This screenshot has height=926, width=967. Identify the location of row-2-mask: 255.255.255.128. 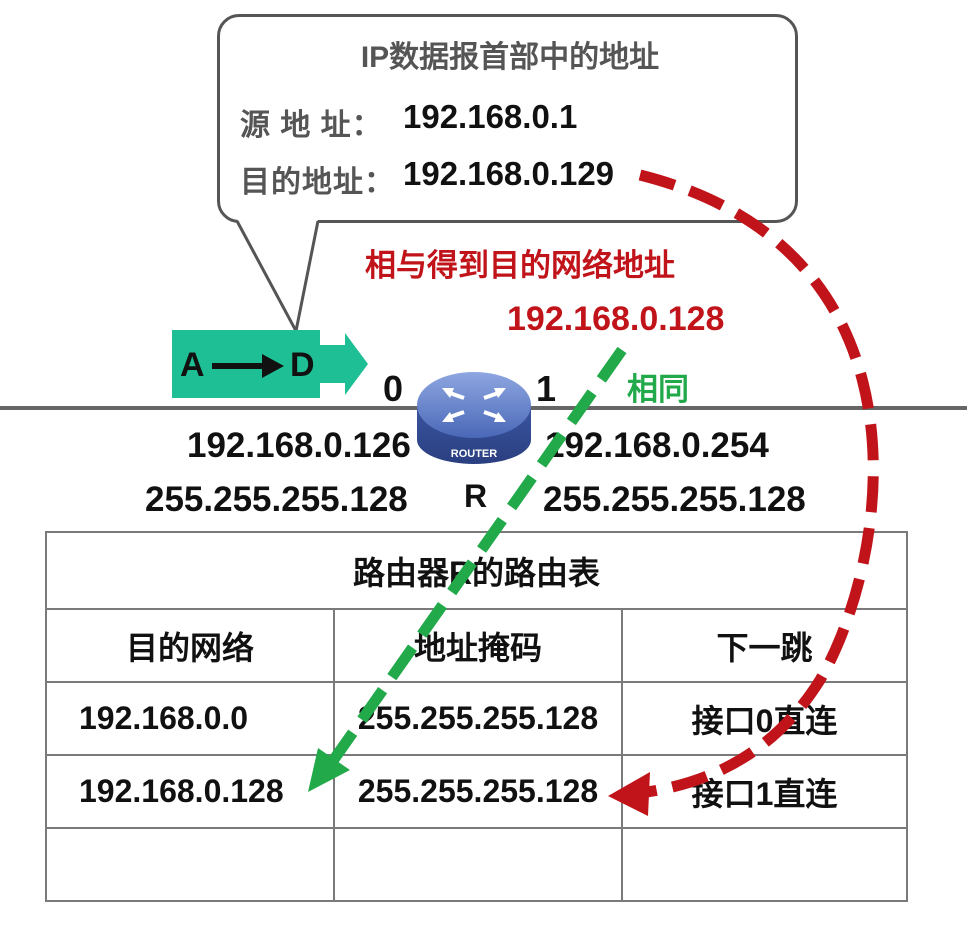
(478, 791).